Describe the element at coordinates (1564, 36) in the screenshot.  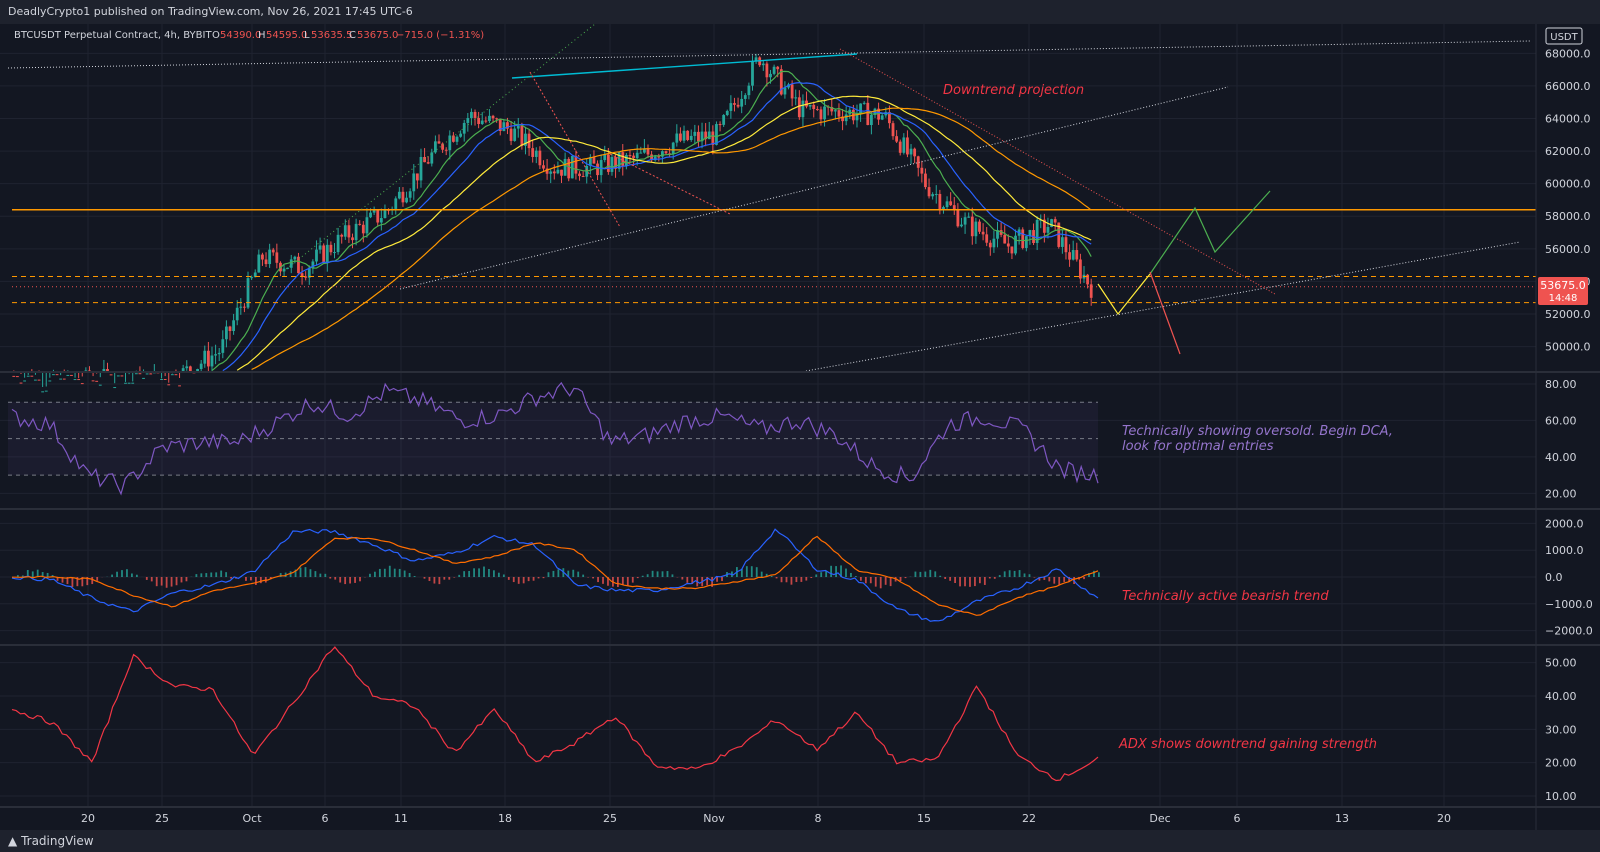
I see `currency-box` at that location.